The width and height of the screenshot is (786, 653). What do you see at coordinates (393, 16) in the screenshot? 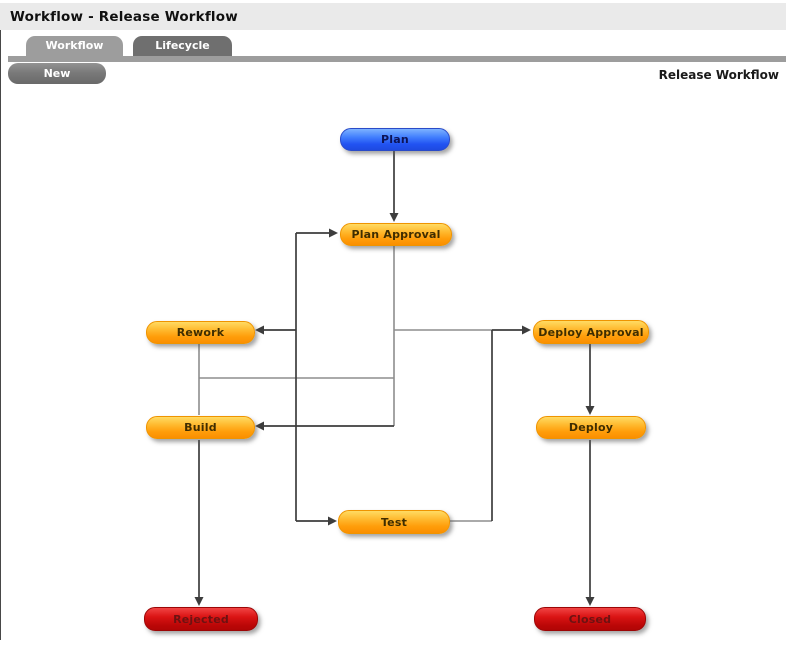
I see `header-band` at bounding box center [393, 16].